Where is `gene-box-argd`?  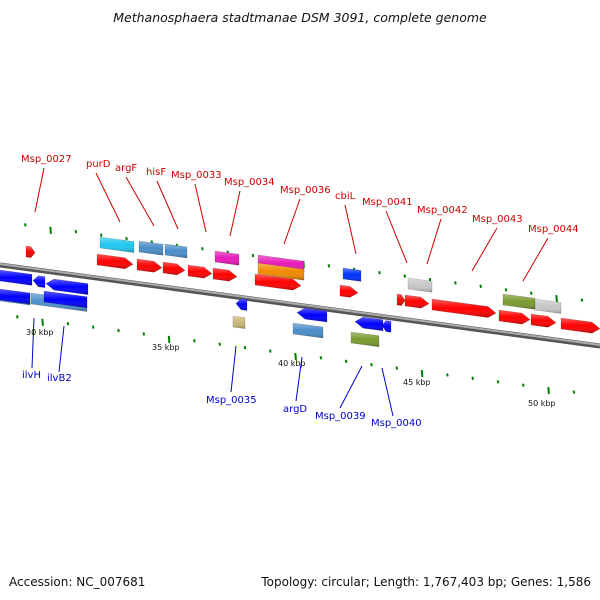 gene-box-argd is located at coordinates (308, 330).